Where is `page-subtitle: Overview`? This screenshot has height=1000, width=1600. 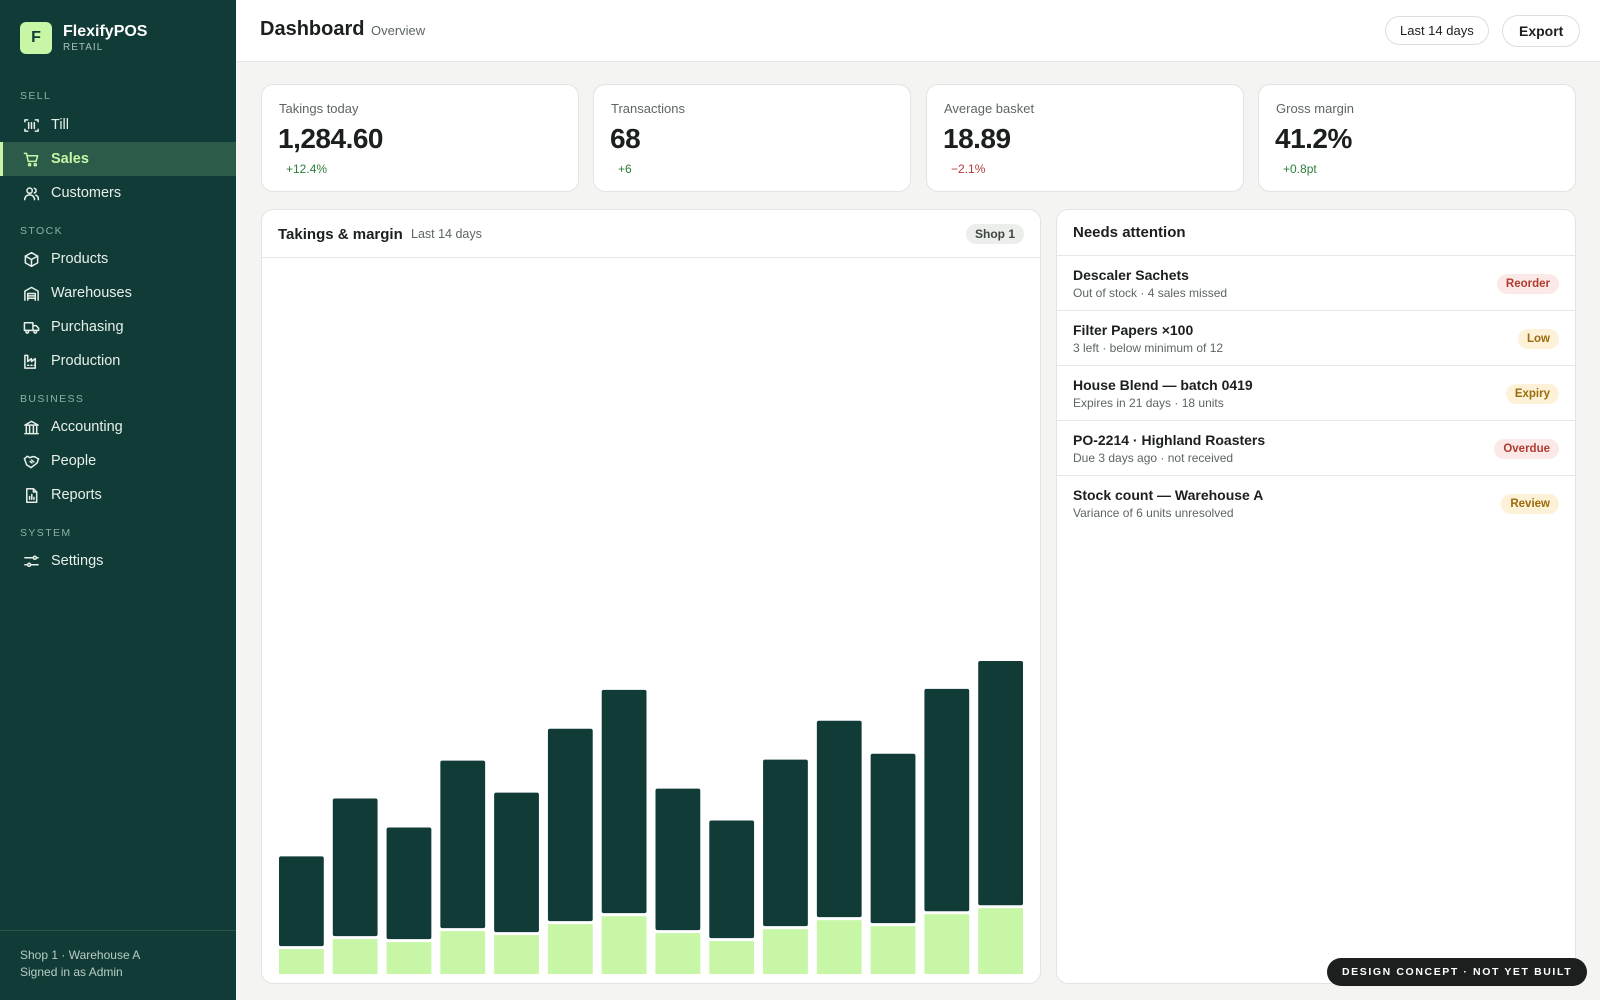 page-subtitle: Overview is located at coordinates (398, 30).